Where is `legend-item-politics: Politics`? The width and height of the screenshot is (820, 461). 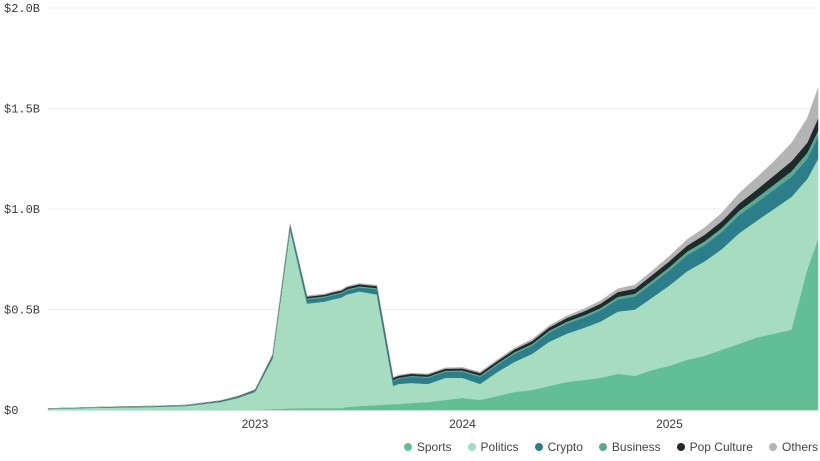 legend-item-politics: Politics is located at coordinates (493, 447).